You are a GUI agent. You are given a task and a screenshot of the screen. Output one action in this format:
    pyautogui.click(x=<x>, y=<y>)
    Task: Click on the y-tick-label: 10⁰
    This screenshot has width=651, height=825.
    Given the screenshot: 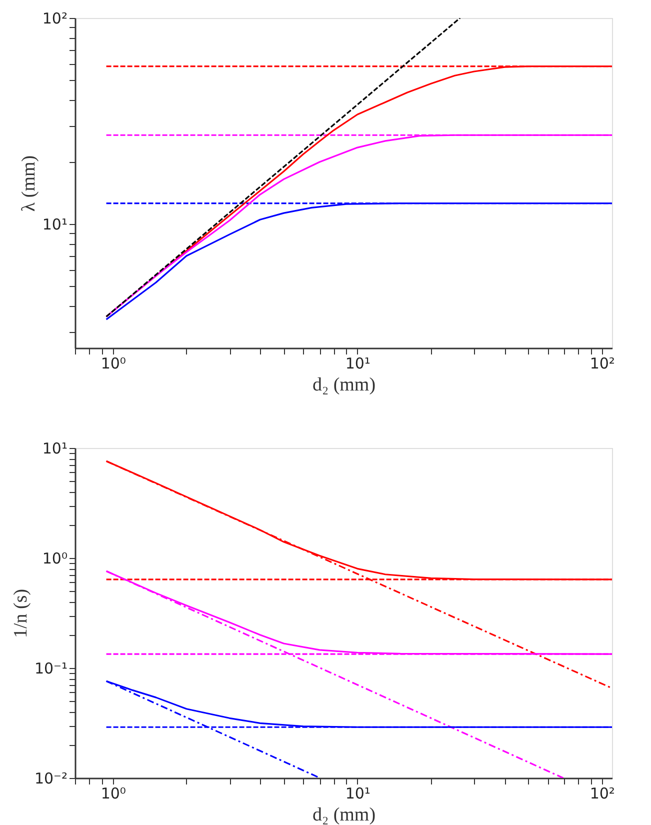 What is the action you would take?
    pyautogui.click(x=55, y=559)
    